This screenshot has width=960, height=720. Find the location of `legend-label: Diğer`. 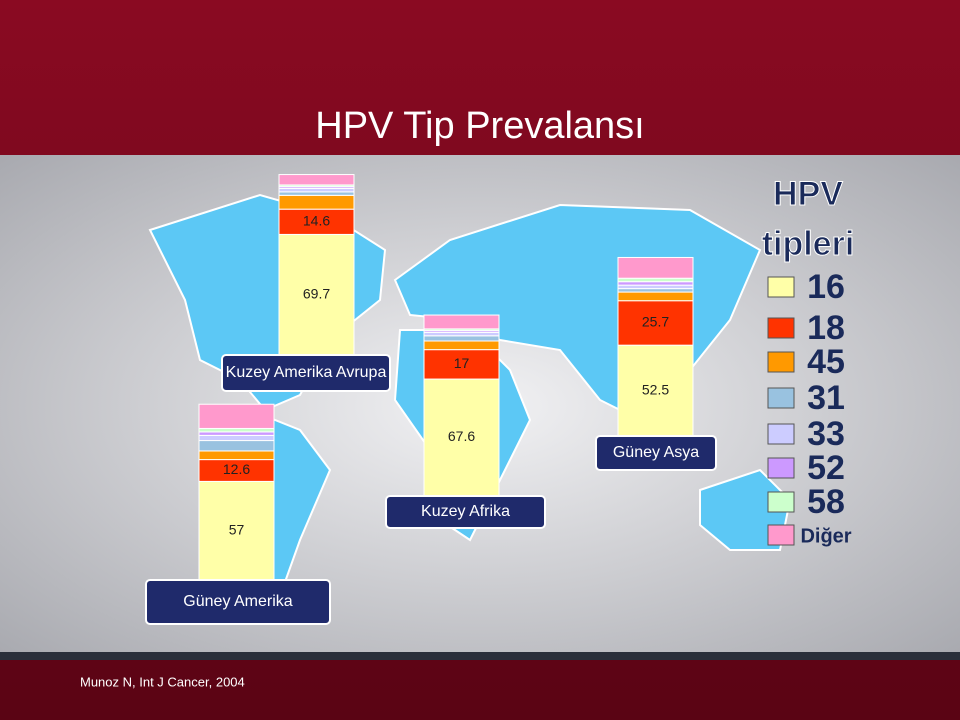

legend-label: Diğer is located at coordinates (825, 536).